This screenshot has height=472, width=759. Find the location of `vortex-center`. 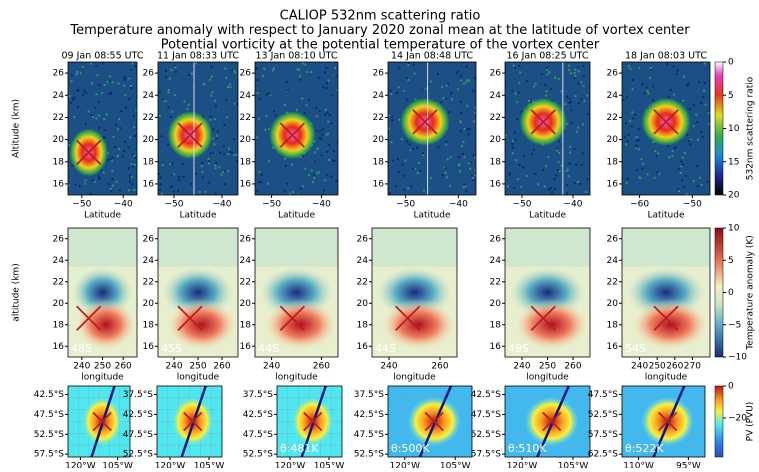

vortex-center is located at coordinates (292, 135).